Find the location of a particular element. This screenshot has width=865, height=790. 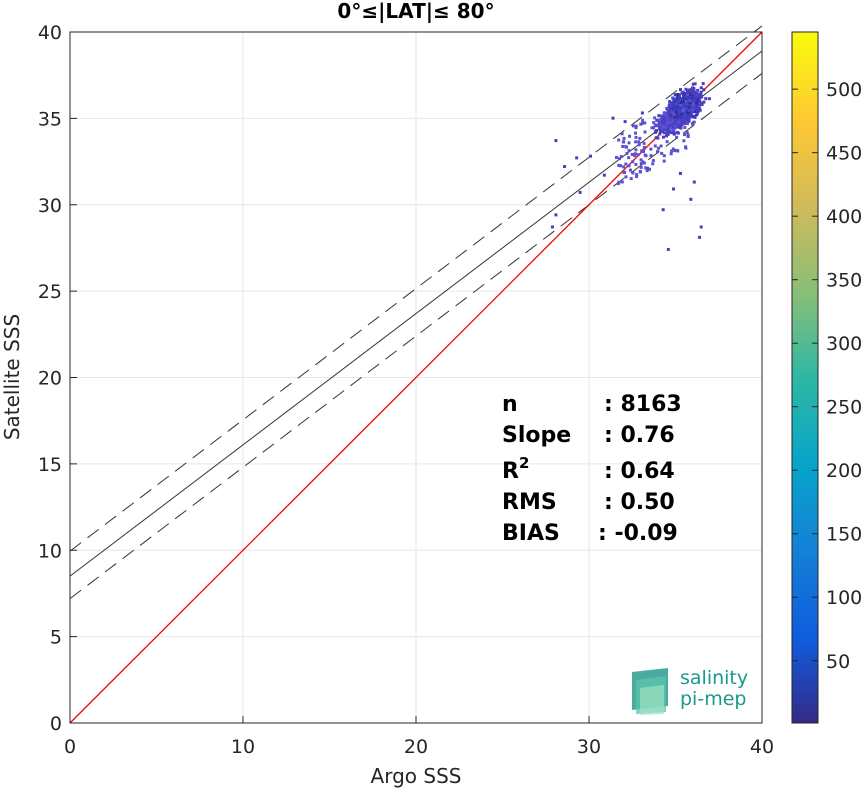

colorbar-tick-label: 200 is located at coordinates (844, 471).